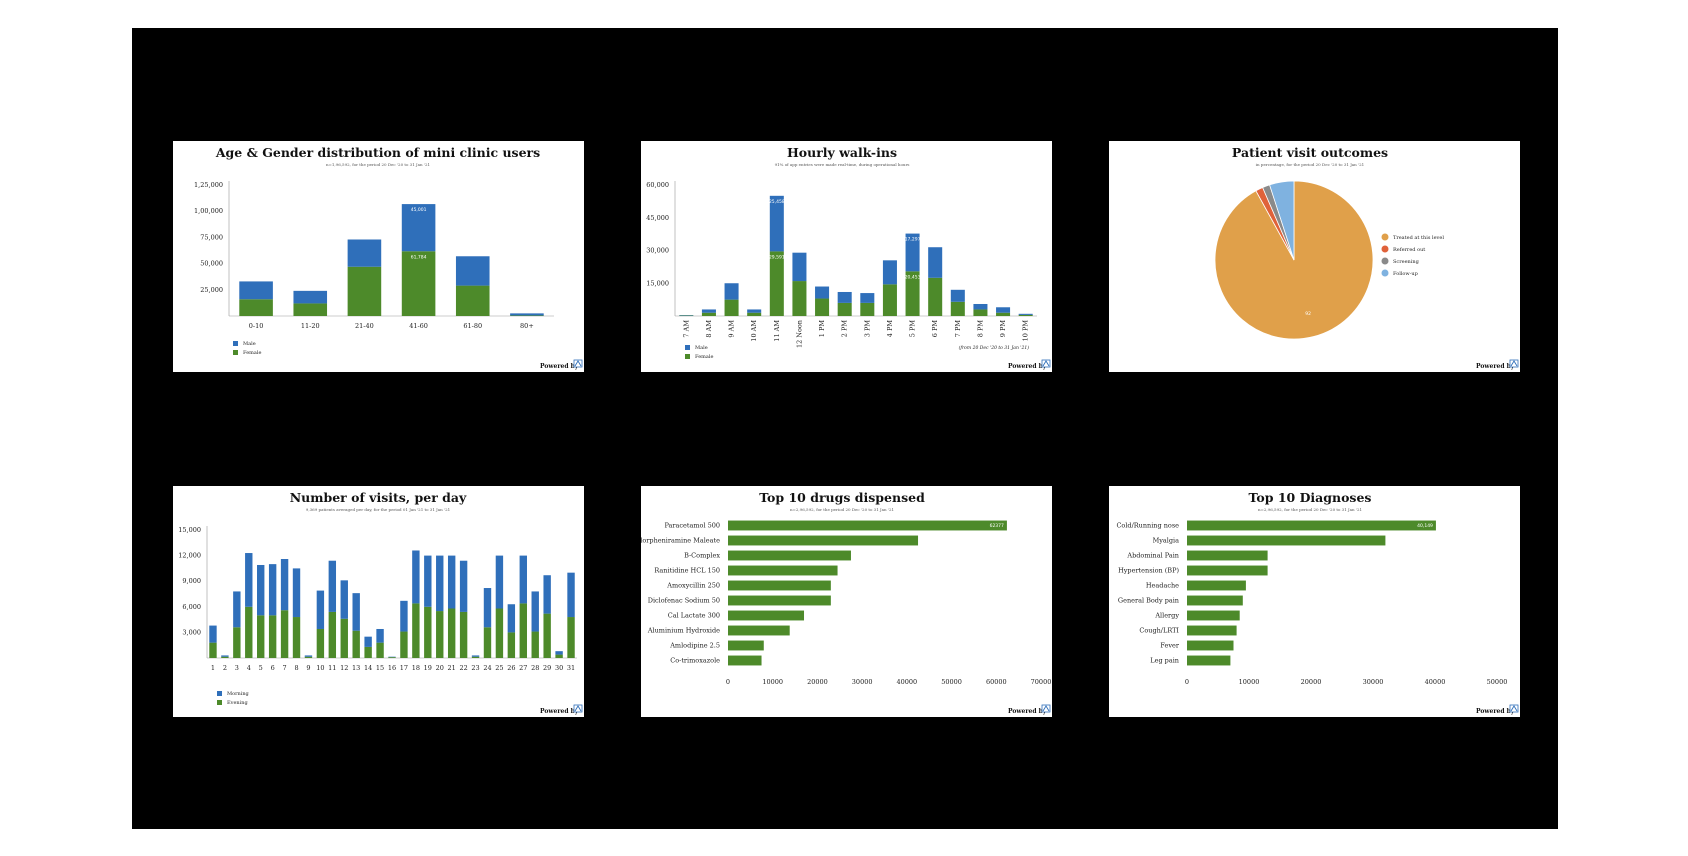 The width and height of the screenshot is (1688, 856). What do you see at coordinates (745, 660) in the screenshot?
I see `bar-co-trimoxazole` at bounding box center [745, 660].